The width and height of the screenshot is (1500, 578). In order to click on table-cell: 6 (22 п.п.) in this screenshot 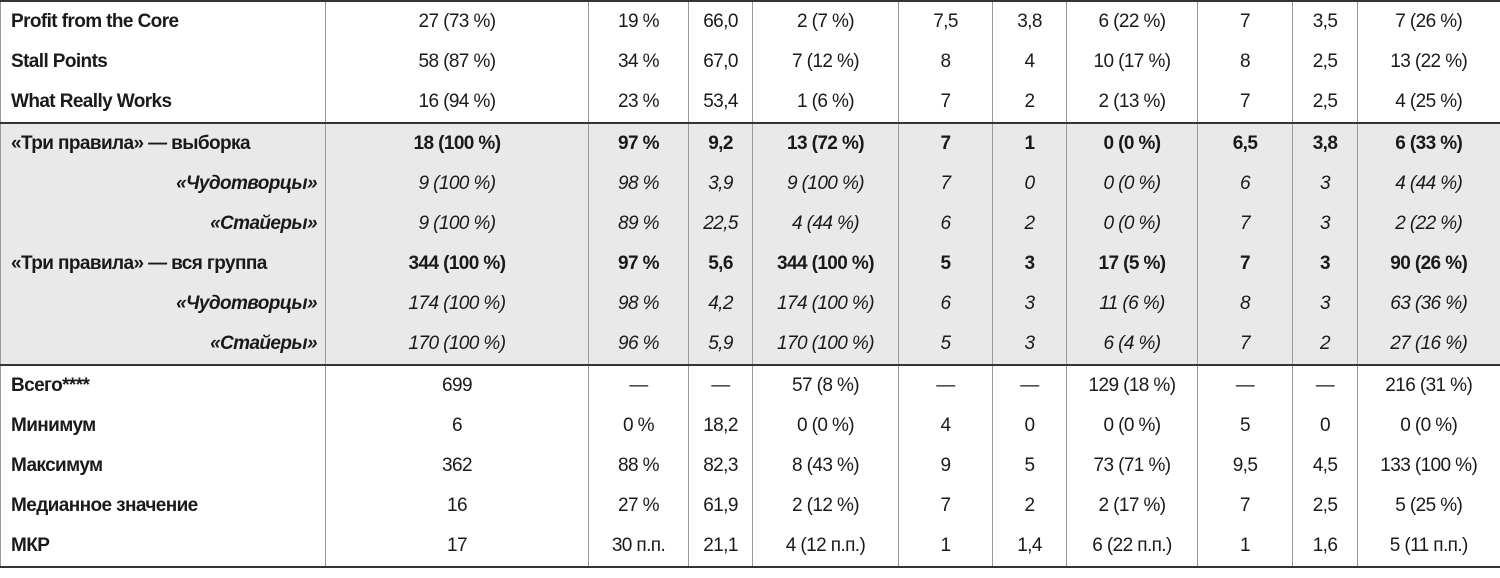, I will do `click(1132, 546)`.